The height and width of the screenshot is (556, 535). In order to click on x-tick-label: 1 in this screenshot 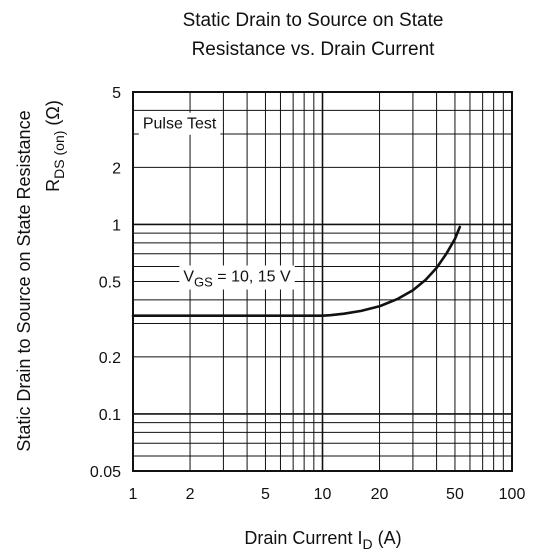, I will do `click(133, 494)`.